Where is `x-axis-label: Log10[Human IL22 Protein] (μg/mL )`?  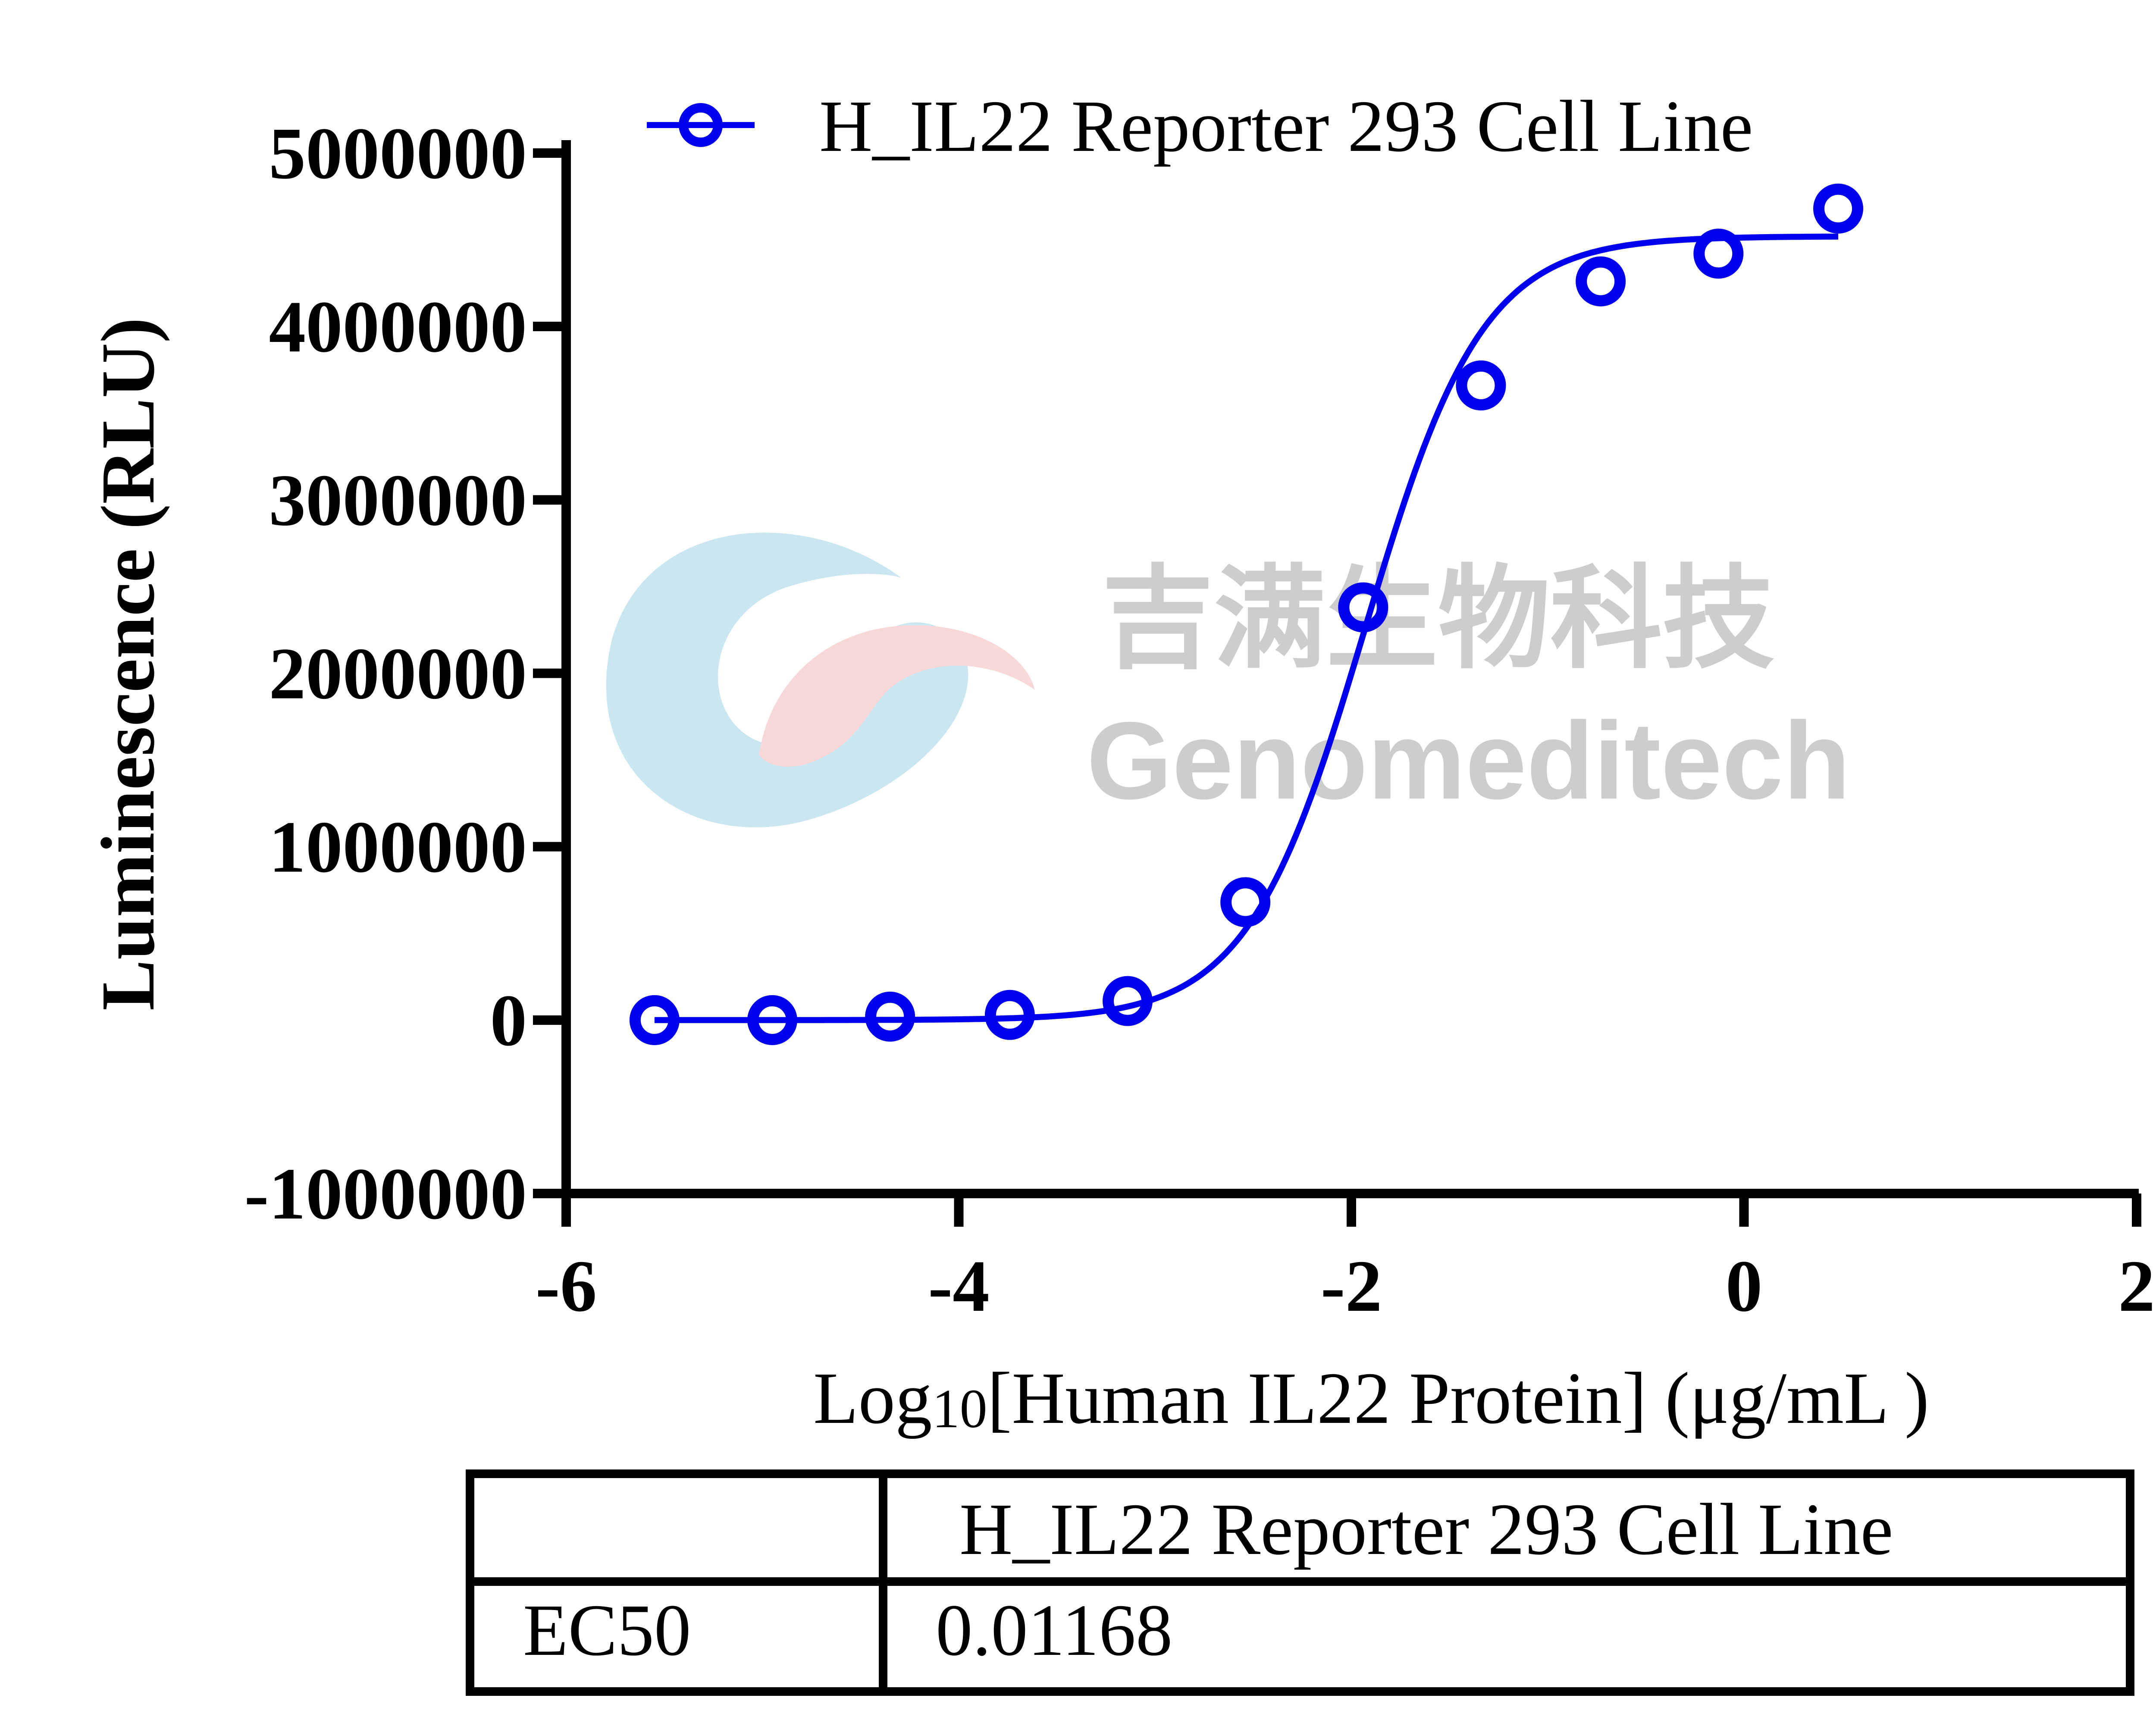 x-axis-label: Log10[Human IL22 Protein] (μg/mL ) is located at coordinates (1371, 1398).